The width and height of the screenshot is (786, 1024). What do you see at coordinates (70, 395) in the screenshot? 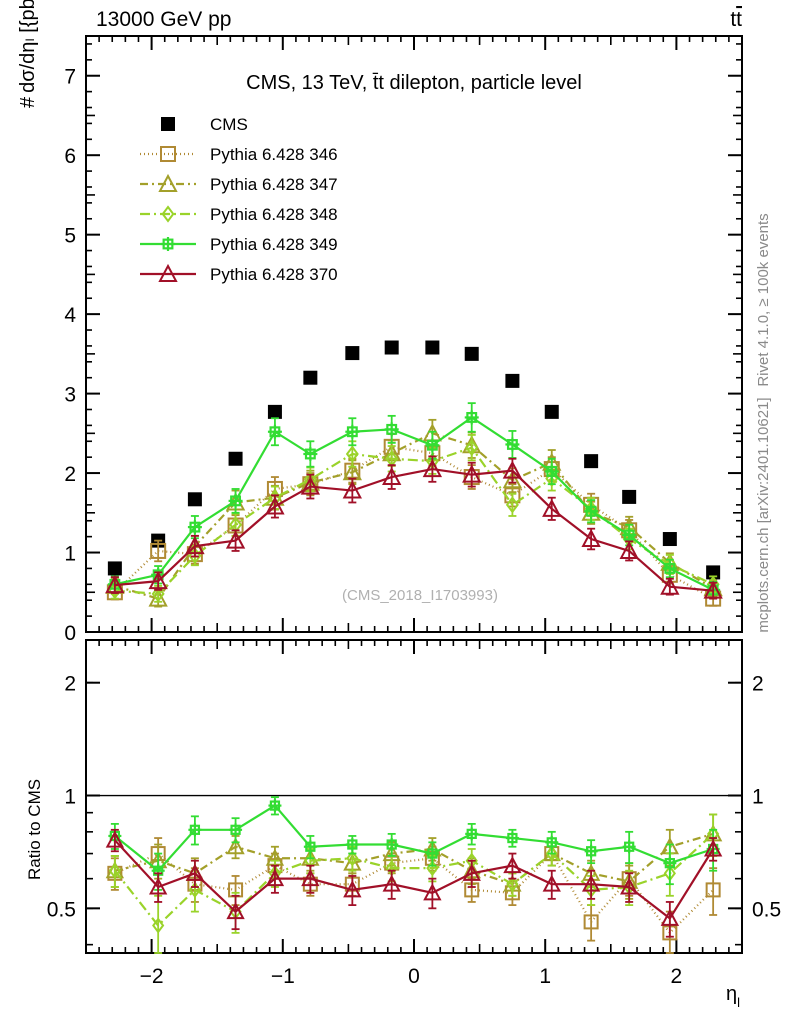
I see `y-axis-tick-label: 3` at bounding box center [70, 395].